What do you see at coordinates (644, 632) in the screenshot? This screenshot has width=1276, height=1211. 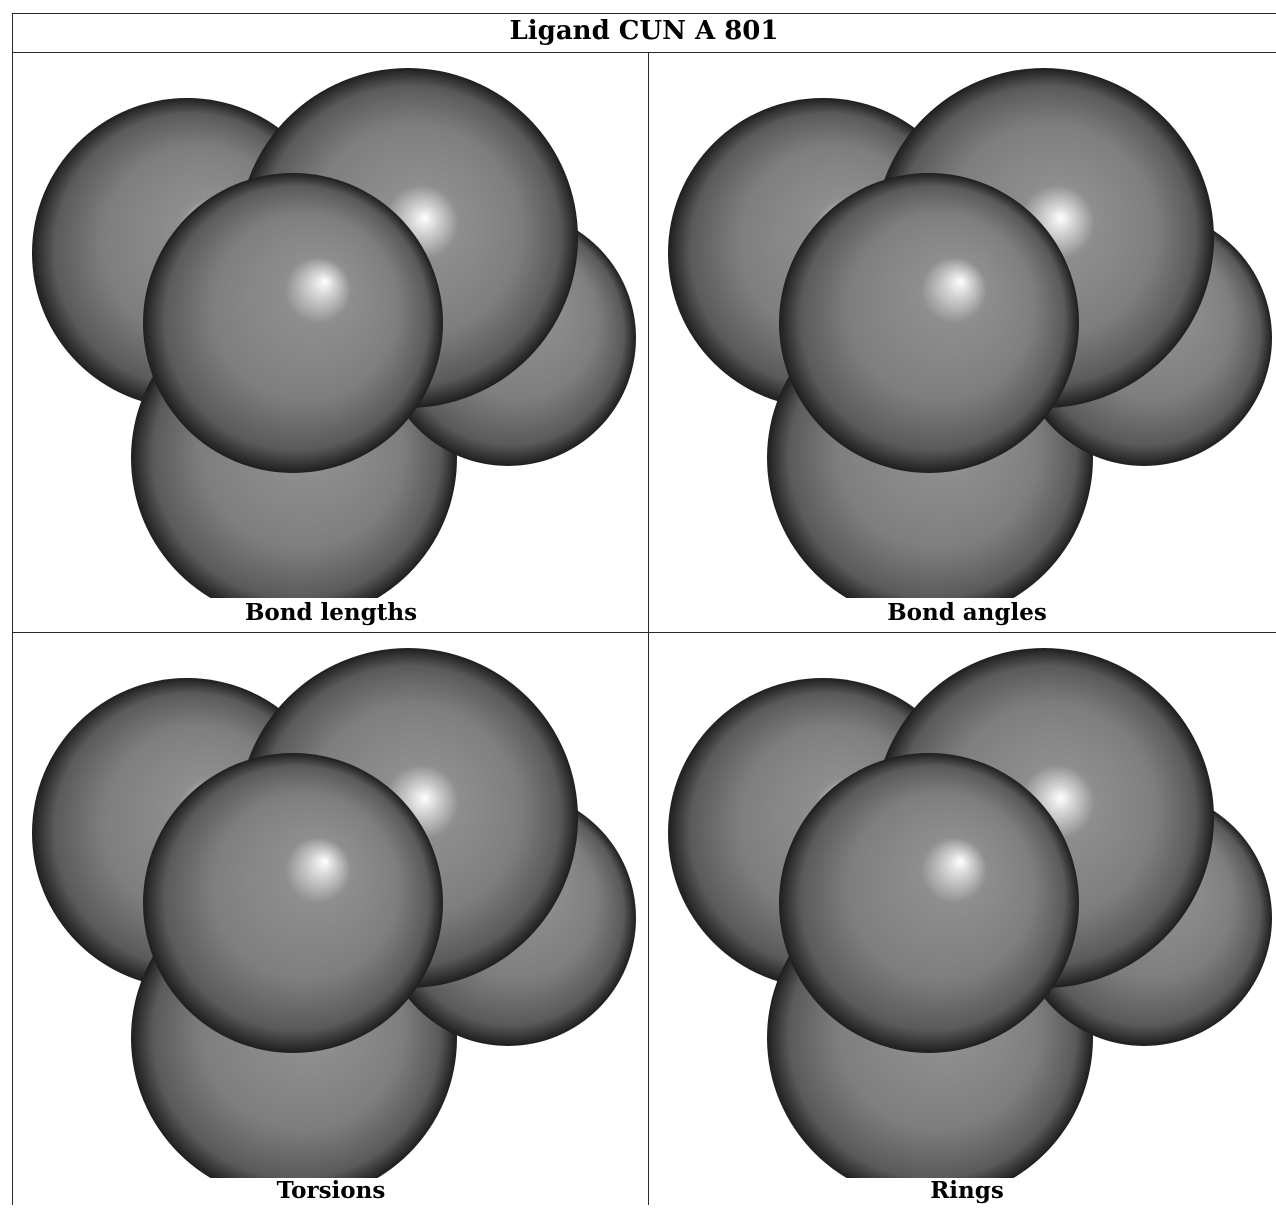 I see `row-divider` at bounding box center [644, 632].